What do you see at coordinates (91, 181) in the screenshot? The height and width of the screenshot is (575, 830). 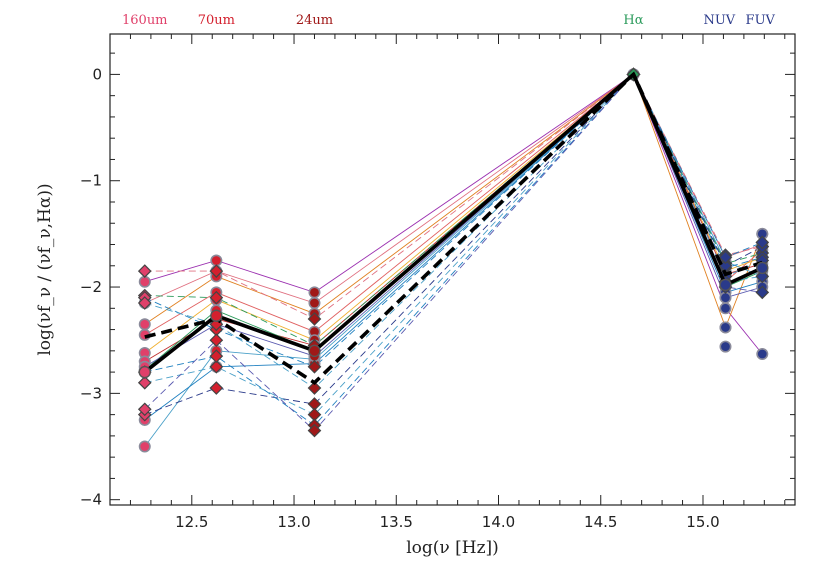 I see `y-tick-label: −1` at bounding box center [91, 181].